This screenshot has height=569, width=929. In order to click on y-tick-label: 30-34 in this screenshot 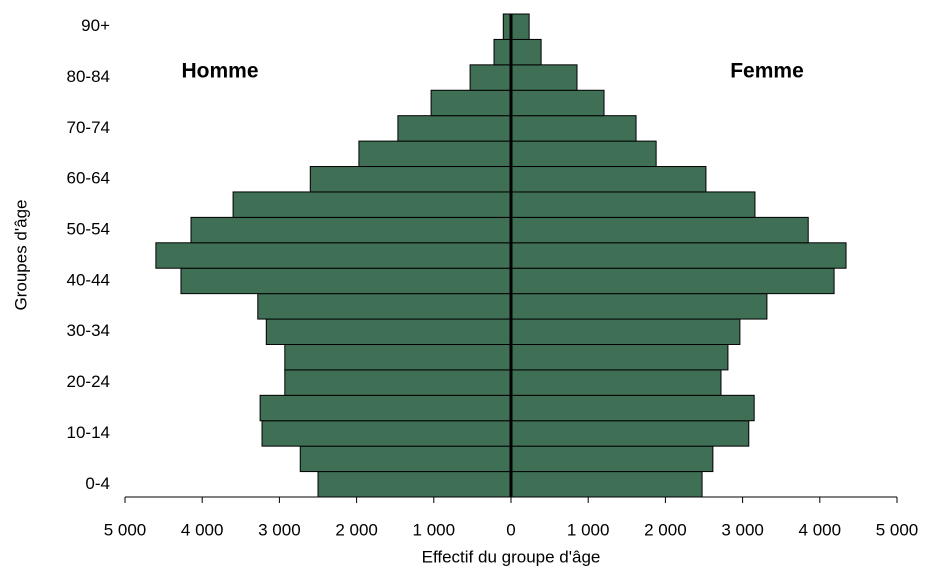, I will do `click(88, 330)`.